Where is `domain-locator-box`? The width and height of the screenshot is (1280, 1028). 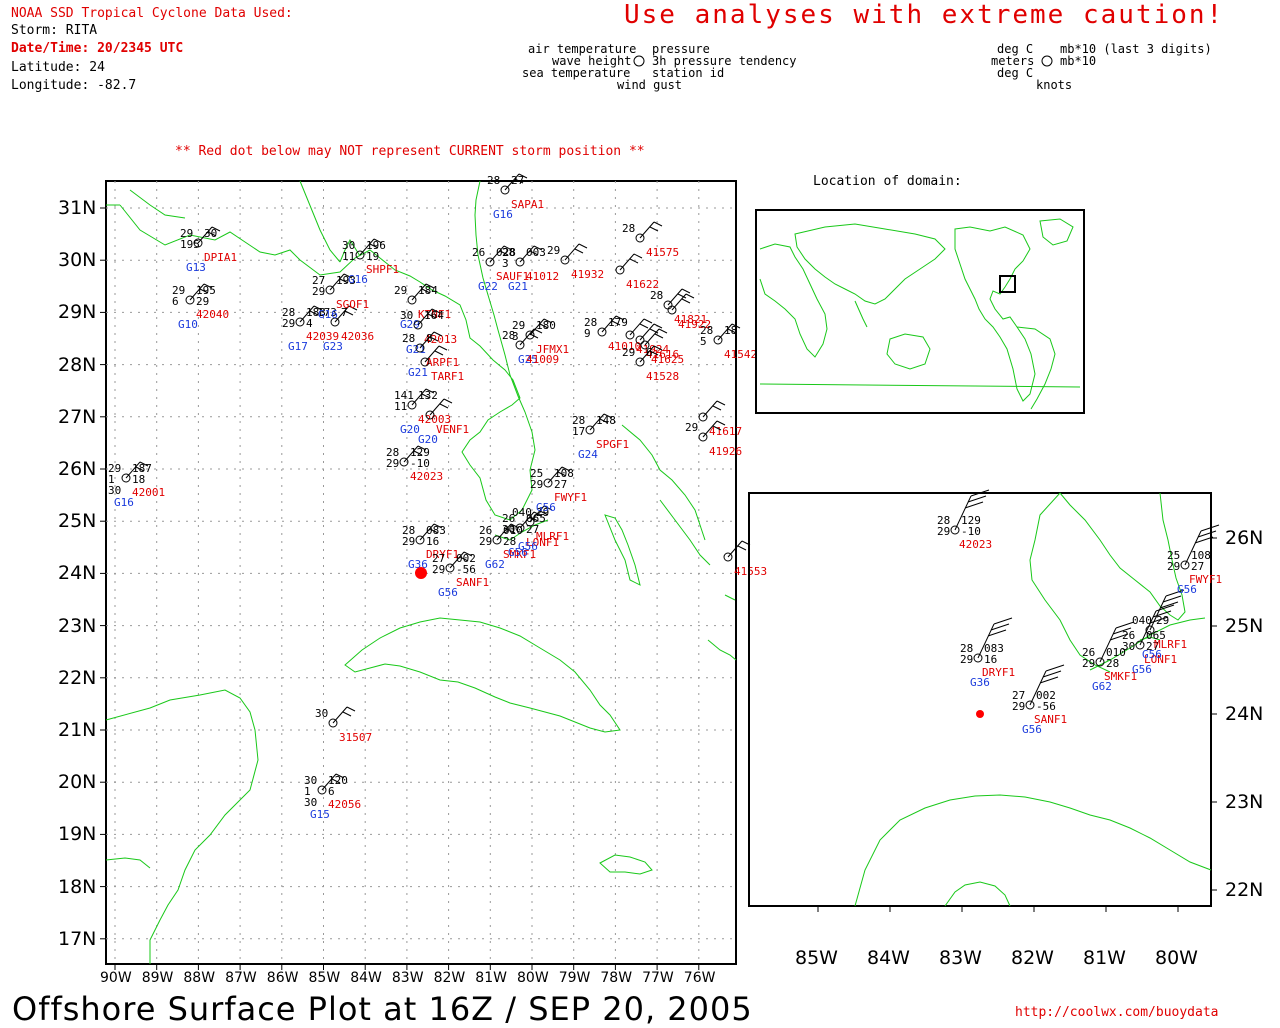
domain-locator-box is located at coordinates (1007, 284).